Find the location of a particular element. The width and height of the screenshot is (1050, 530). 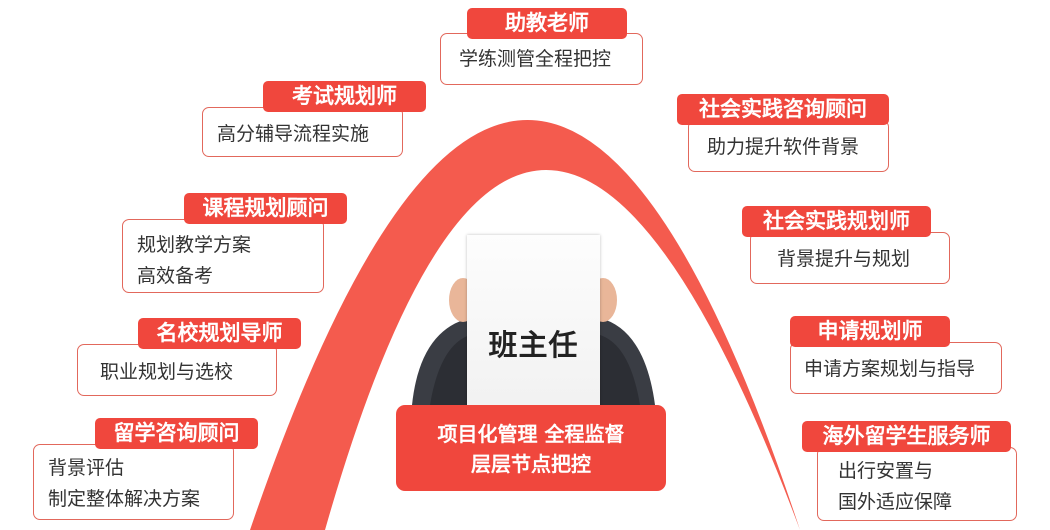

role-social-practice-planner-title: 社会实践规划师 is located at coordinates (836, 221).